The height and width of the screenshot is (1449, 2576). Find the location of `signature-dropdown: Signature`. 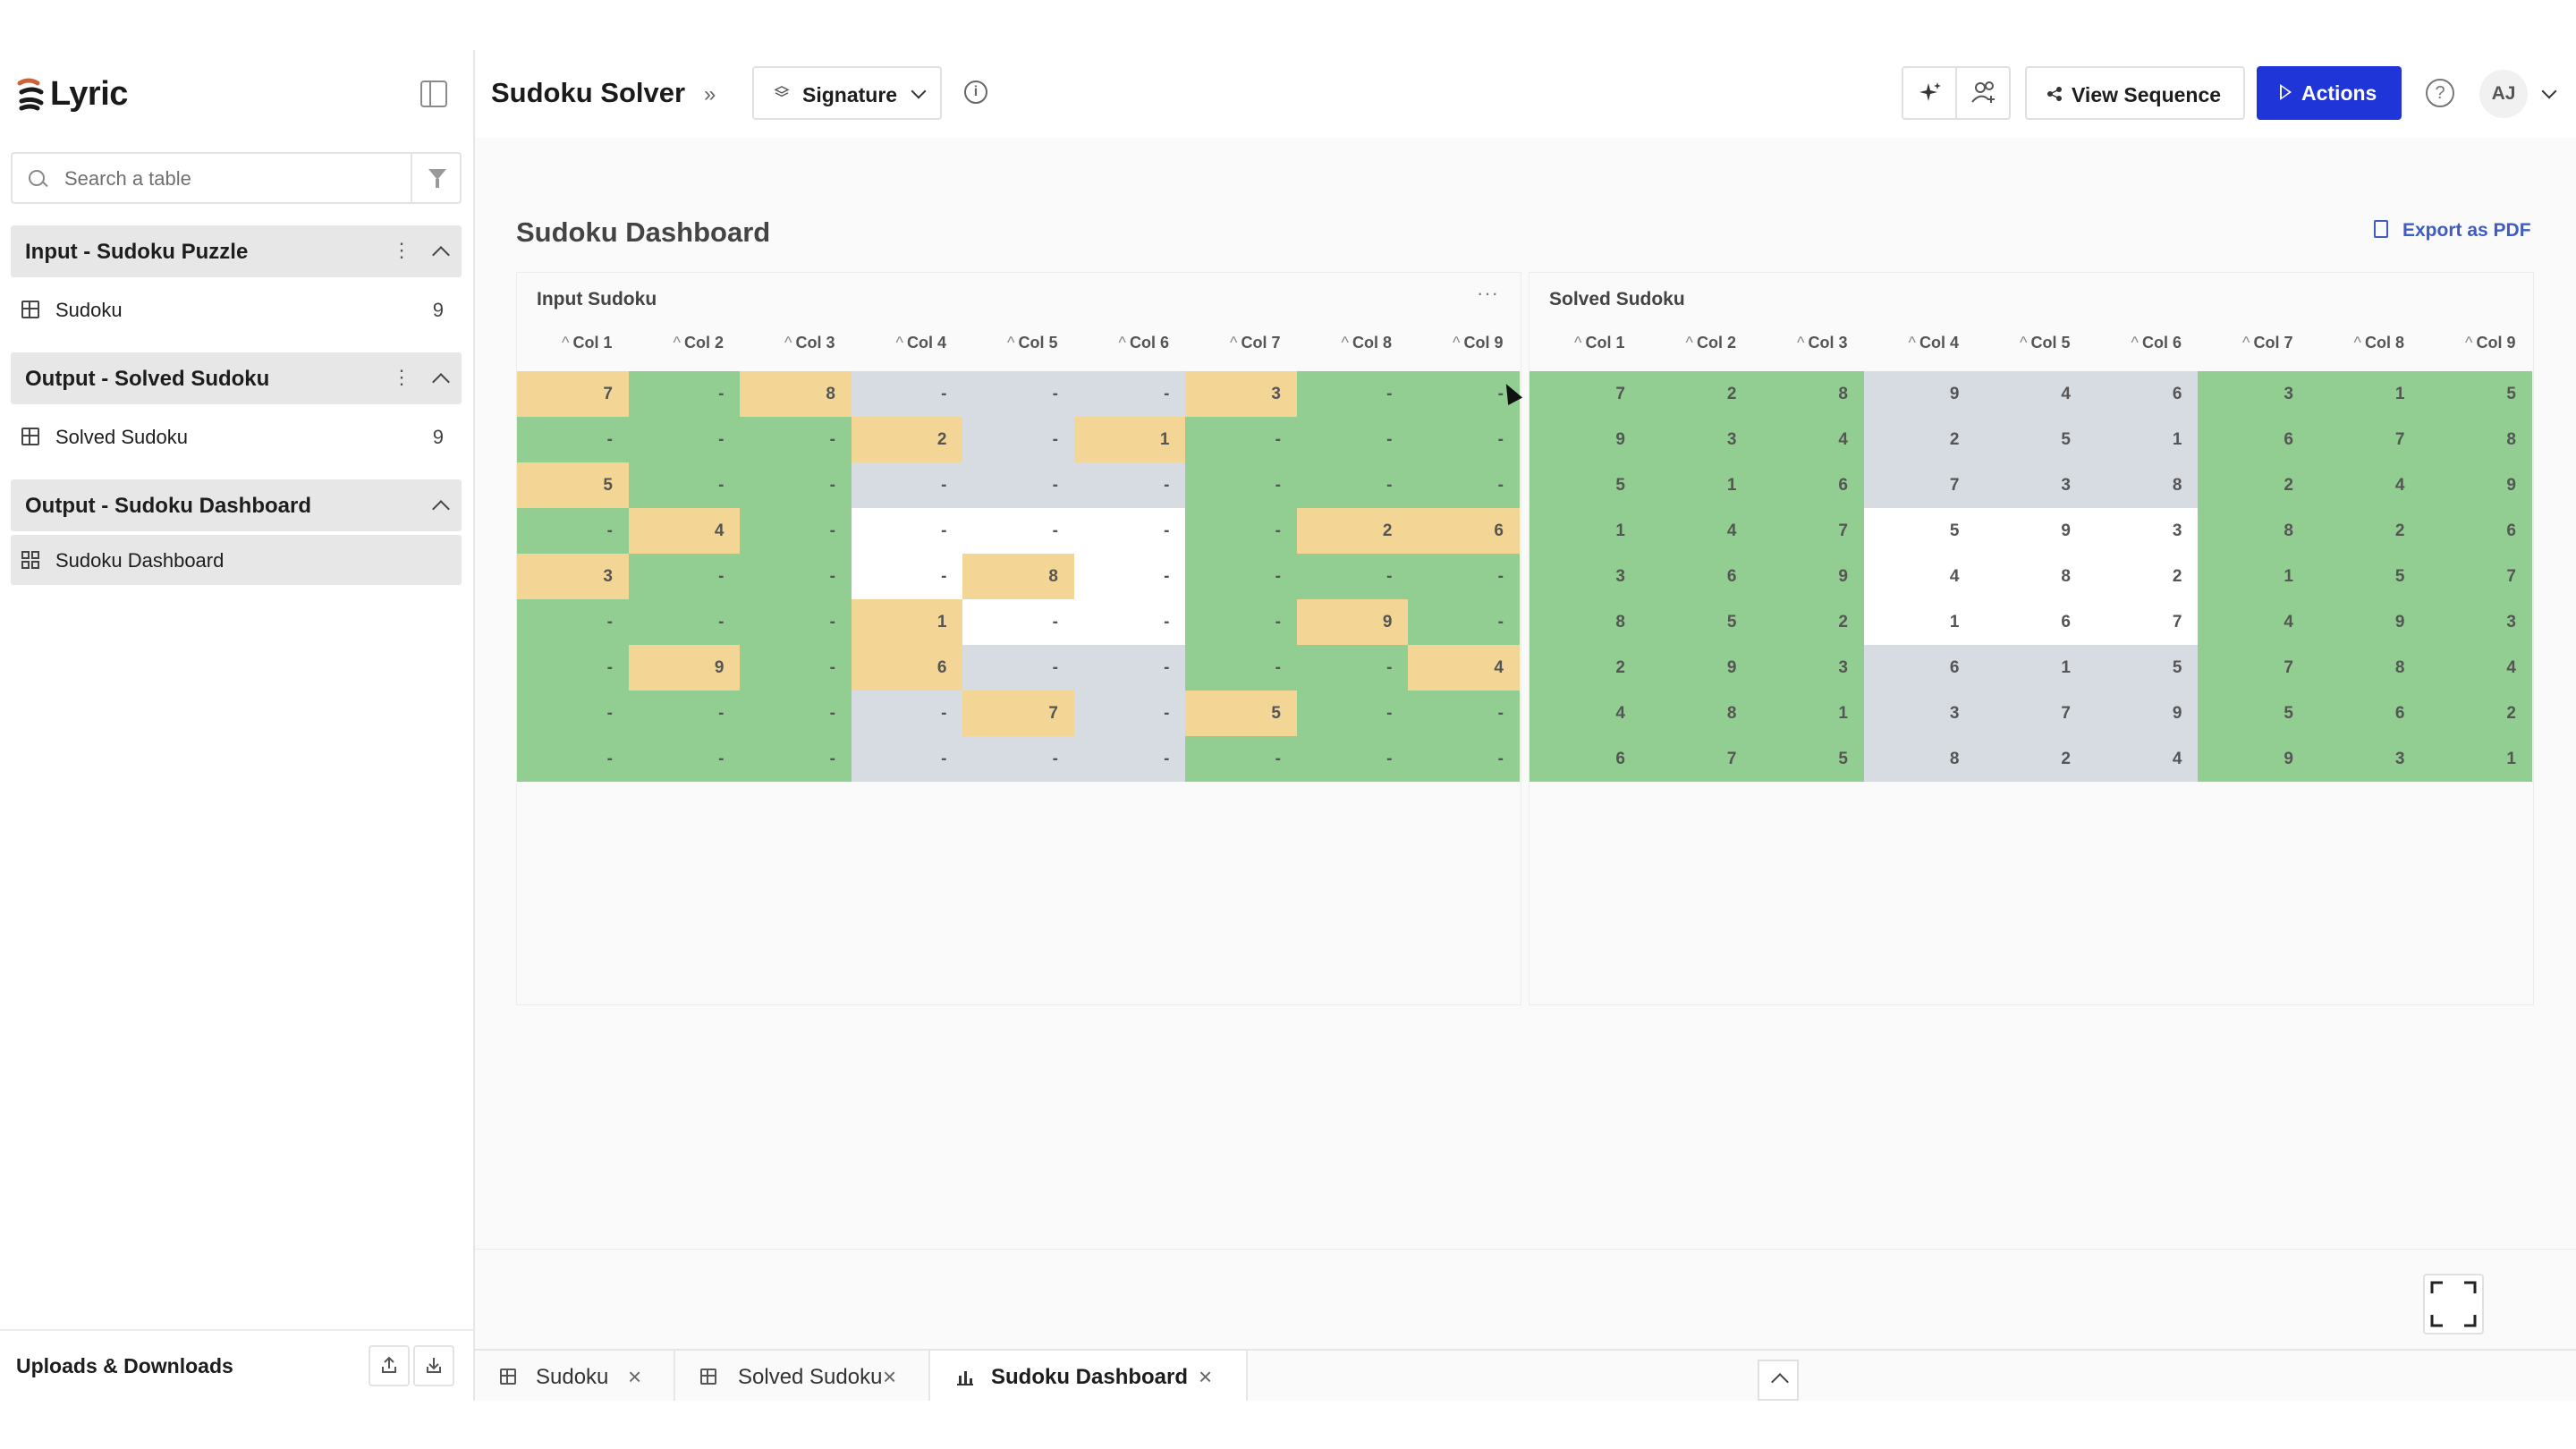

signature-dropdown: Signature is located at coordinates (847, 93).